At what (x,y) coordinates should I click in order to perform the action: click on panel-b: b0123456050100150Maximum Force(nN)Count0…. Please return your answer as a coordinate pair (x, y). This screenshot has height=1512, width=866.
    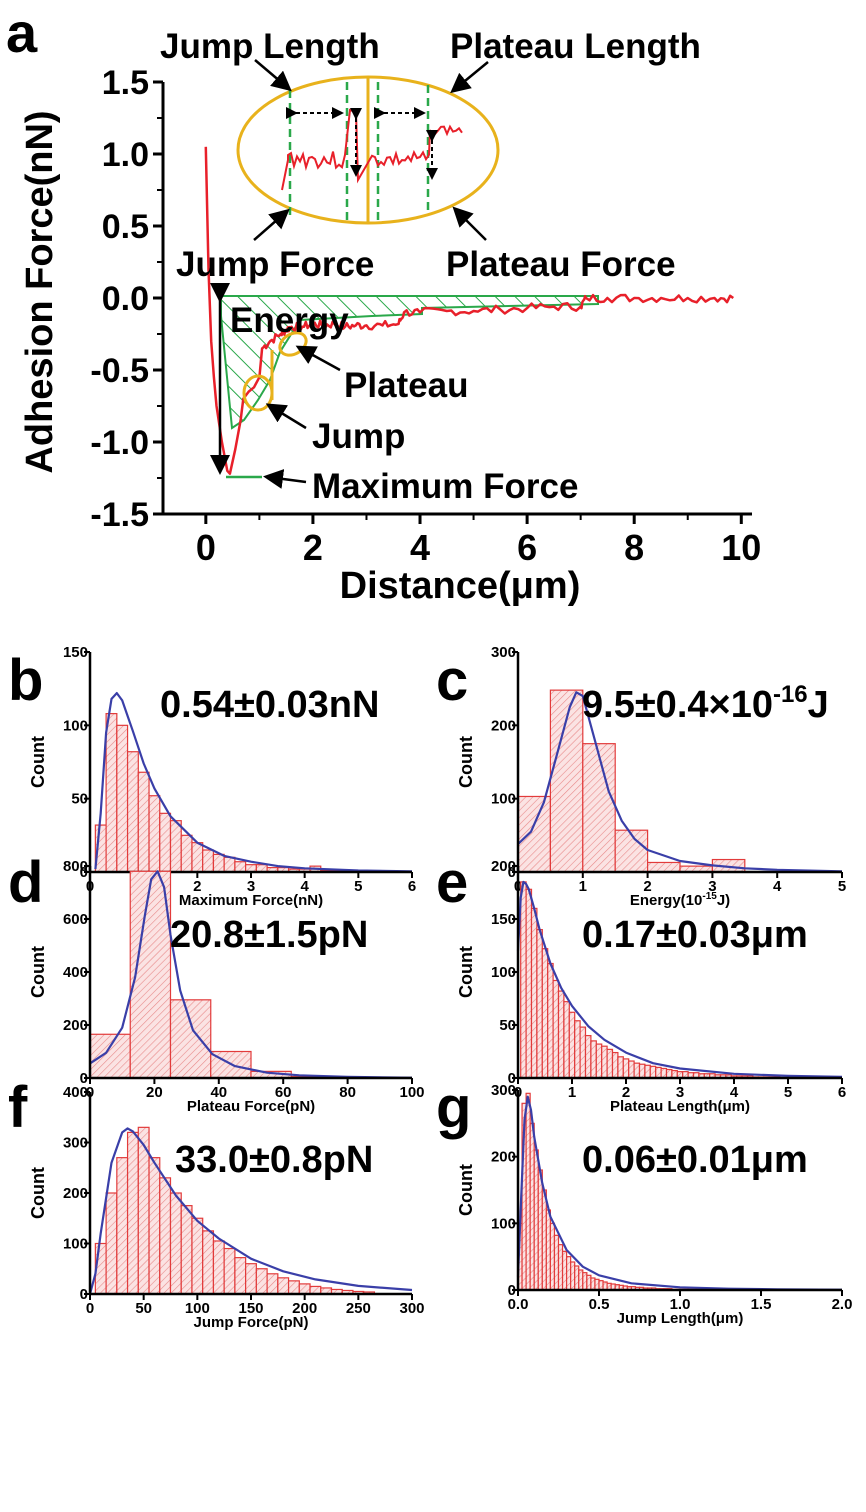
    Looking at the image, I should click on (212, 776).